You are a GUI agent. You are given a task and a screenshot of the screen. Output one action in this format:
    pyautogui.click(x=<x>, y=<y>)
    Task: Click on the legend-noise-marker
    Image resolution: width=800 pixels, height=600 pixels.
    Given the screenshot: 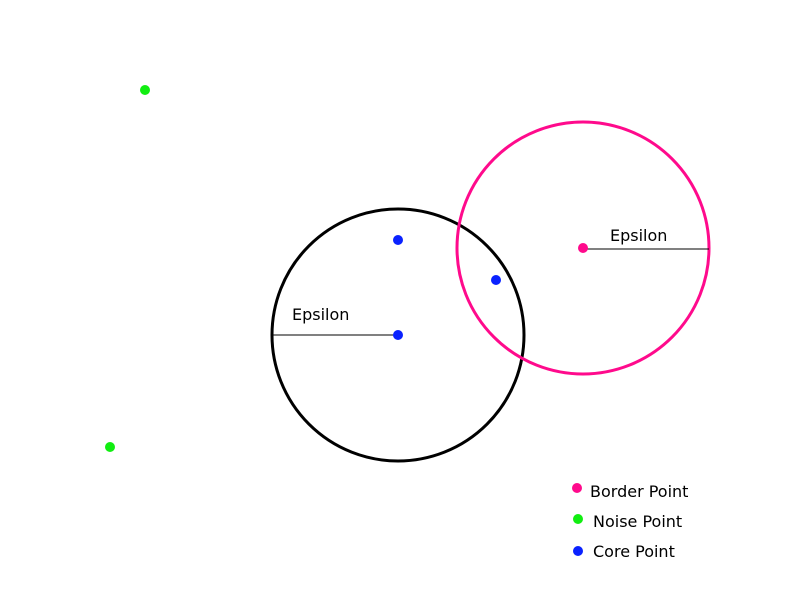 What is the action you would take?
    pyautogui.click(x=578, y=519)
    